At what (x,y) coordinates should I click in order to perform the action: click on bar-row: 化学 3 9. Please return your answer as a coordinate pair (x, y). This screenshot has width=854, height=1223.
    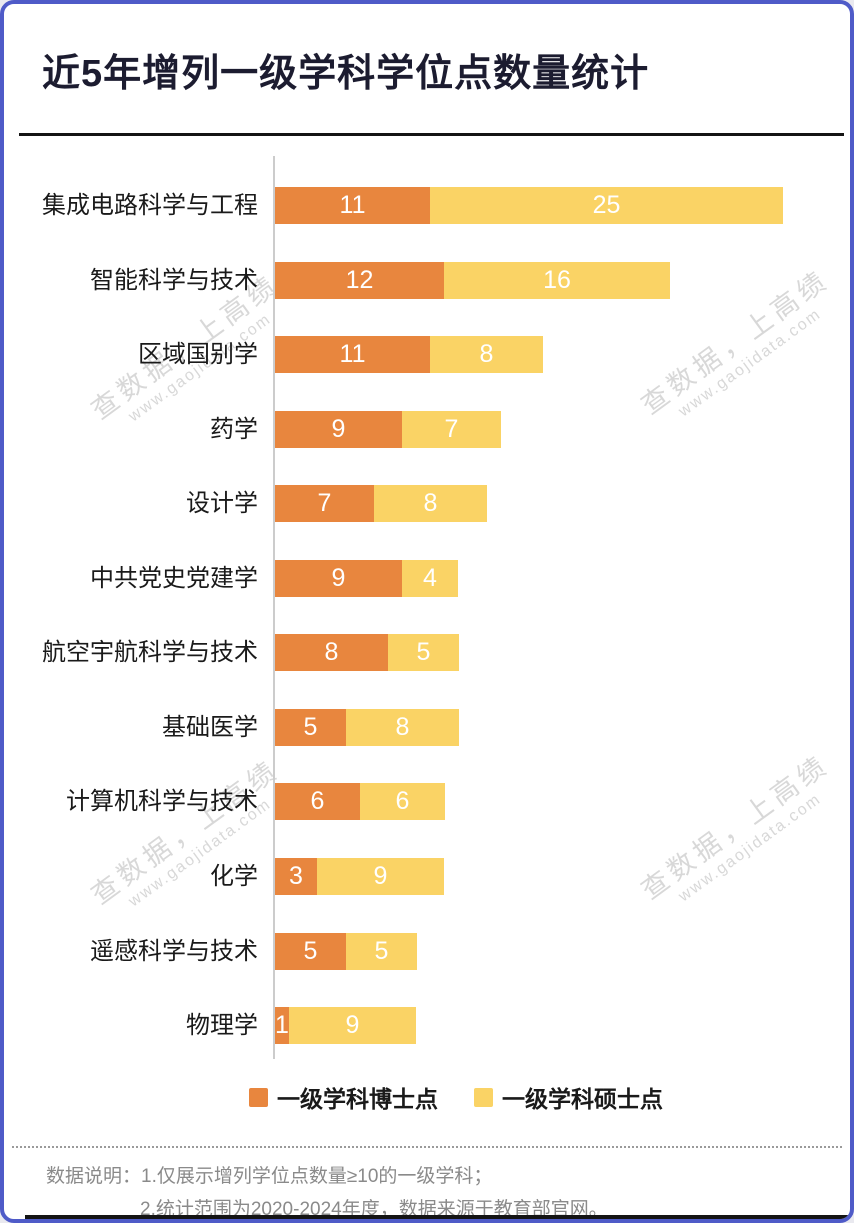
    Looking at the image, I should click on (427, 876).